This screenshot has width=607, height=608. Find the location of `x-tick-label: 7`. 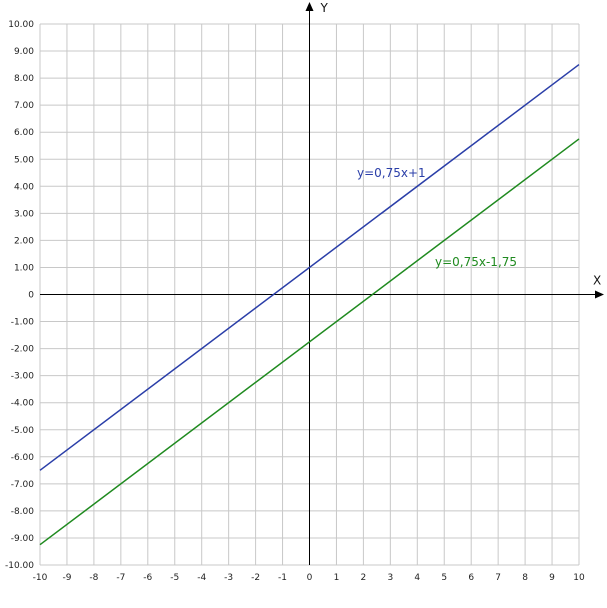

x-tick-label: 7 is located at coordinates (498, 578).